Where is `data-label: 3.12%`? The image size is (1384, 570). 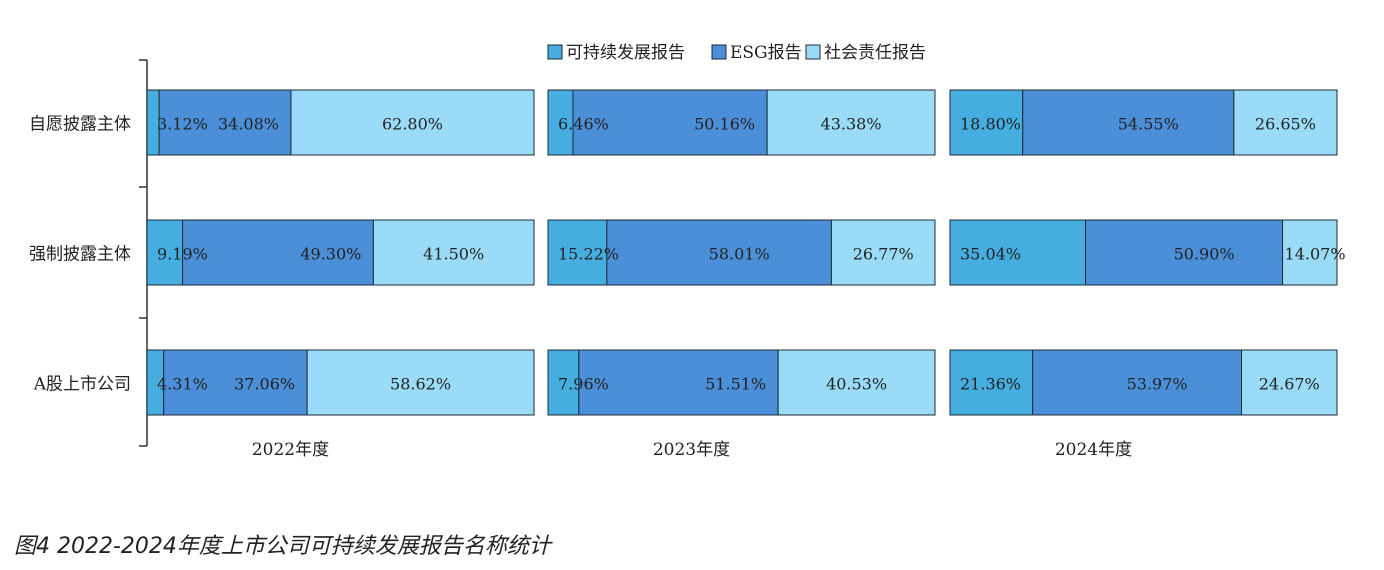
data-label: 3.12% is located at coordinates (182, 124).